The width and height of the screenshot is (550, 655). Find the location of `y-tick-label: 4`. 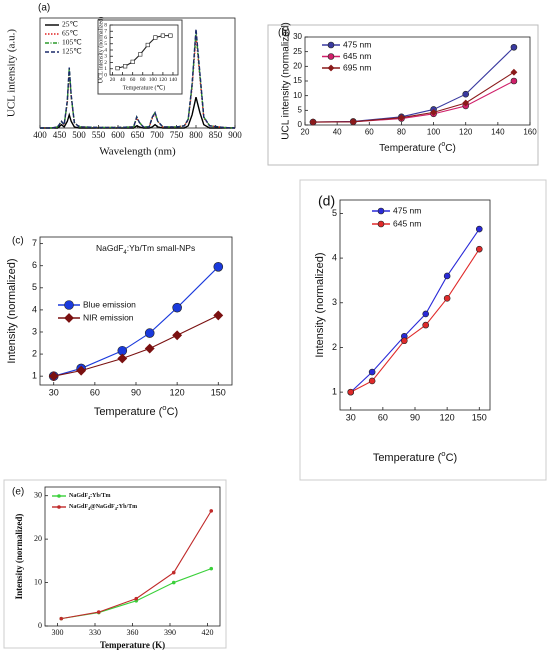

y-tick-label: 4 is located at coordinates (34, 309).